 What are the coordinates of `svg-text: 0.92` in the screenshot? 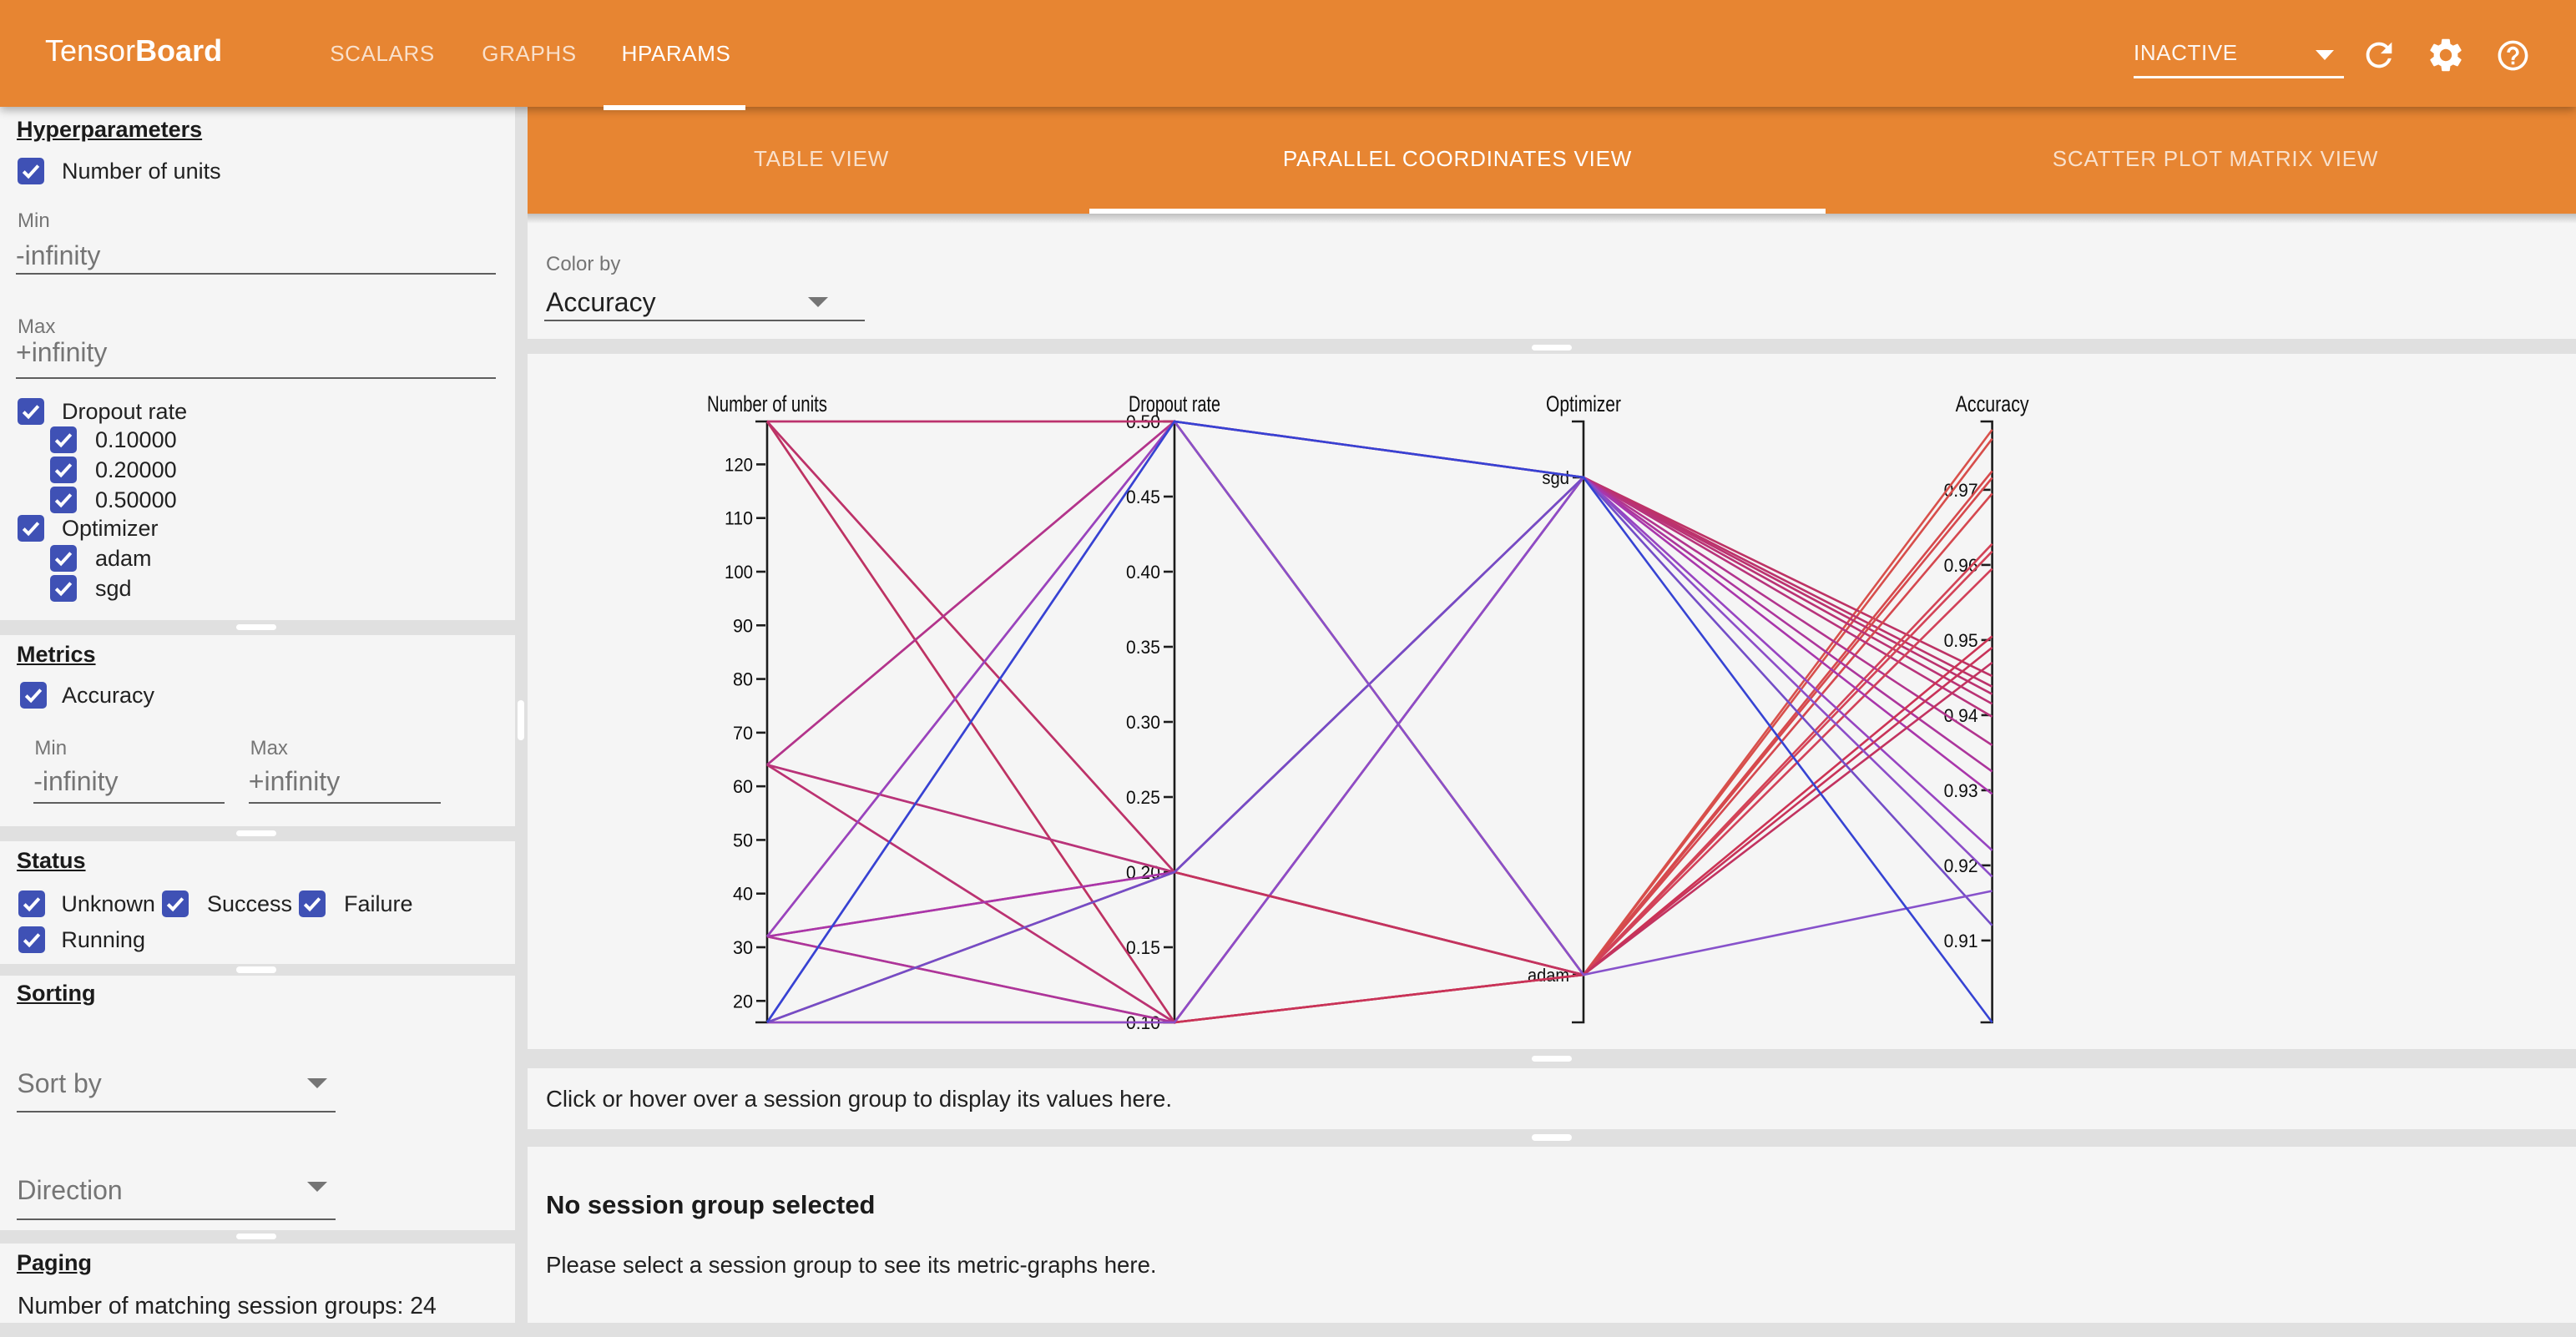 It's located at (1961, 866).